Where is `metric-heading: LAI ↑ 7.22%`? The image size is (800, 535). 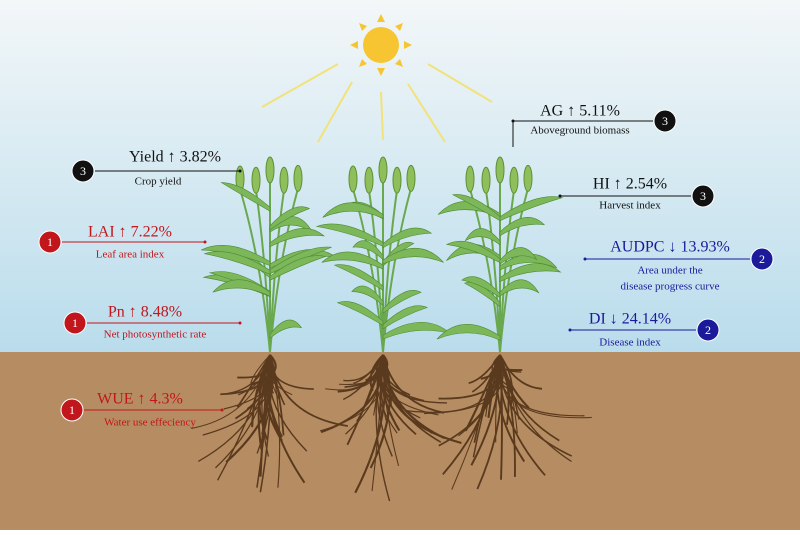
metric-heading: LAI ↑ 7.22% is located at coordinates (130, 232).